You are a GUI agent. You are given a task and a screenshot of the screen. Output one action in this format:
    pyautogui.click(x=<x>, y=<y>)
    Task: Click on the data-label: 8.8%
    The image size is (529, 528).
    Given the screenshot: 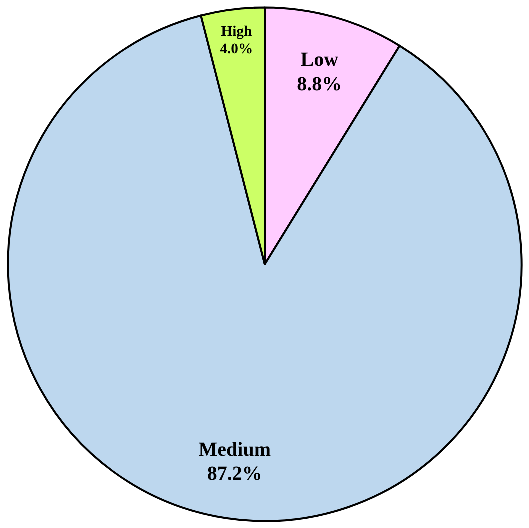 What is the action you would take?
    pyautogui.click(x=319, y=84)
    